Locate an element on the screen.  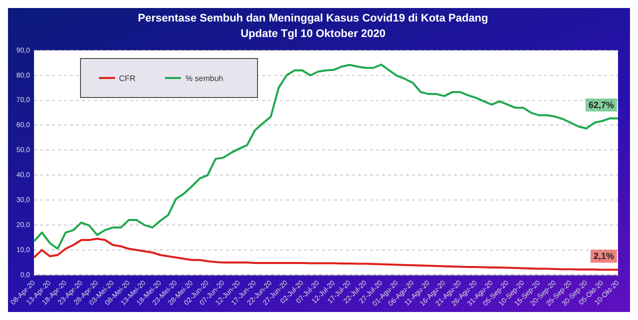
legend-label: % sembuh is located at coordinates (204, 78).